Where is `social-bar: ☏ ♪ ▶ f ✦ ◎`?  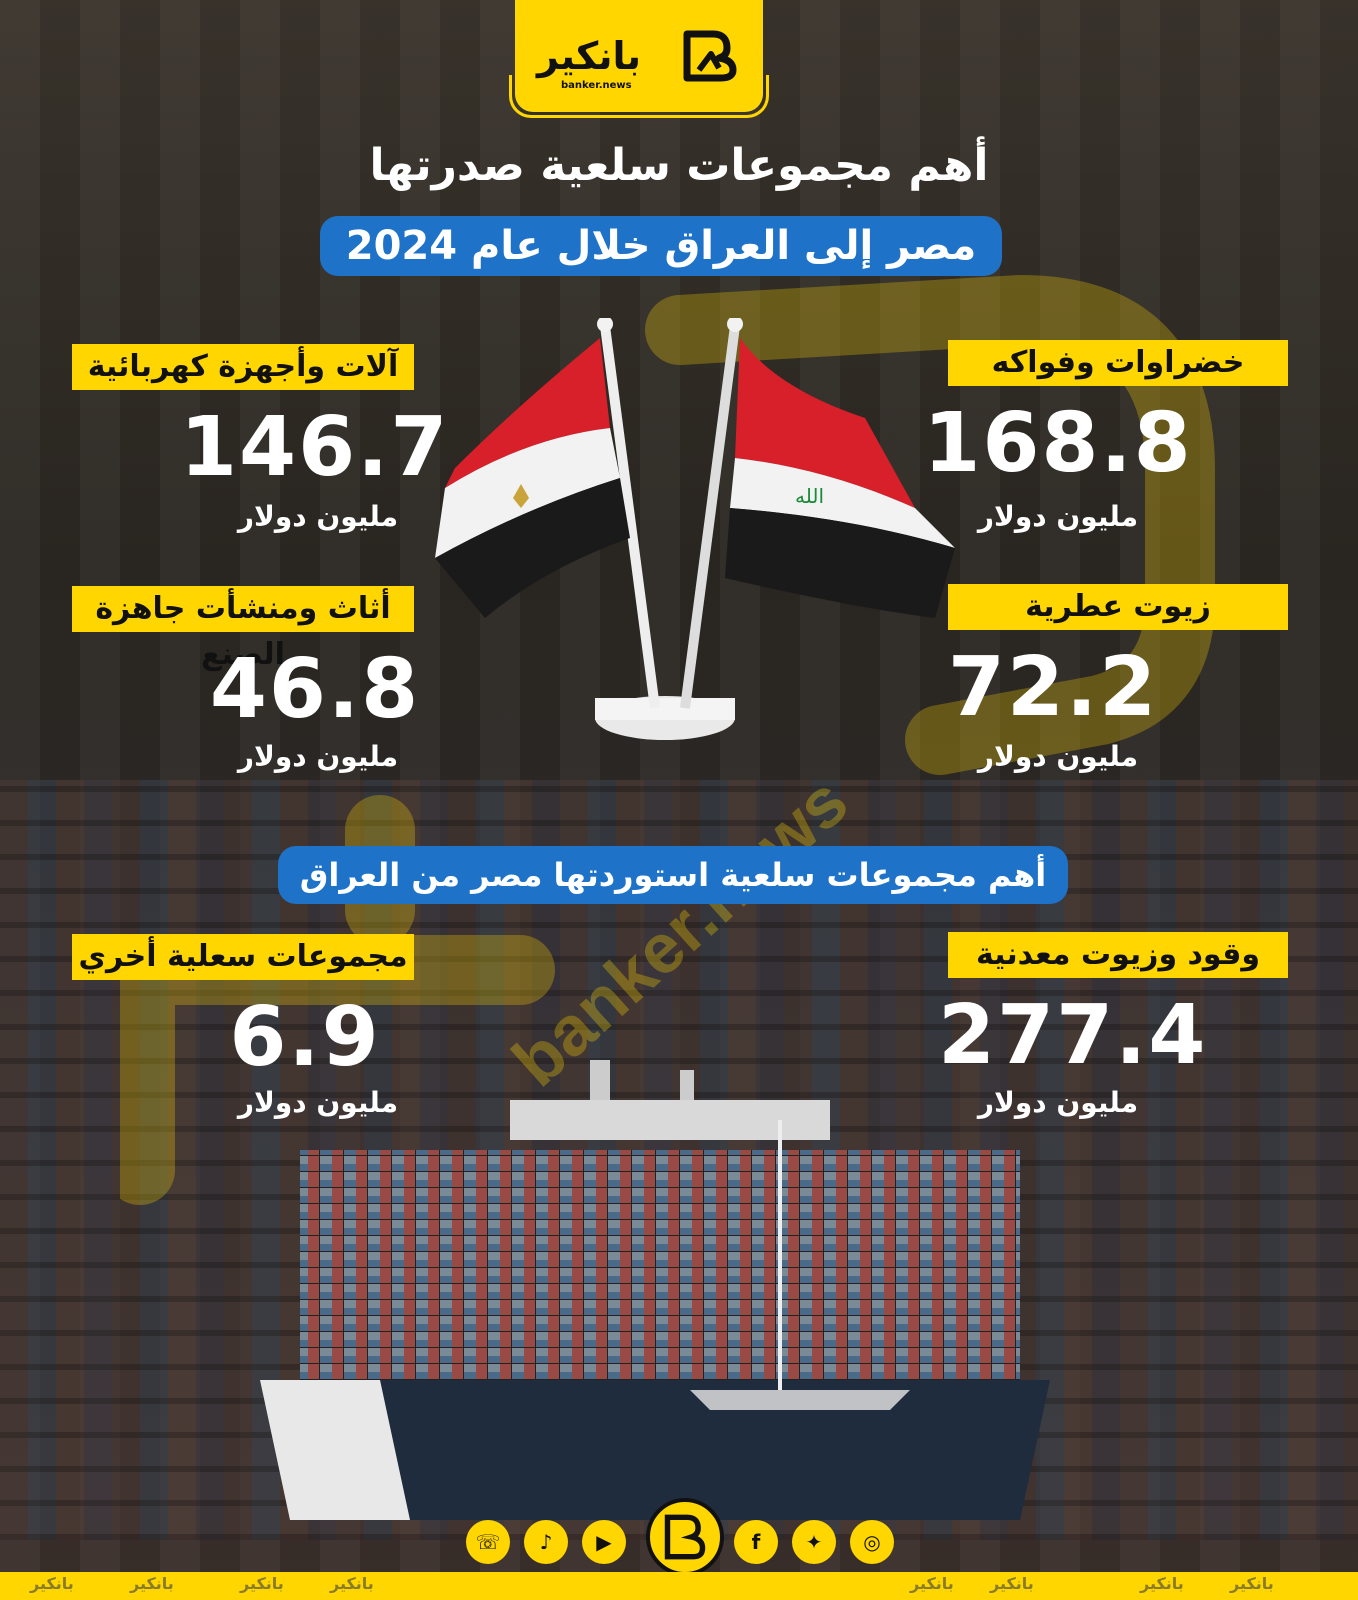 social-bar: ☏ ♪ ▶ f ✦ ◎ is located at coordinates (679, 1537).